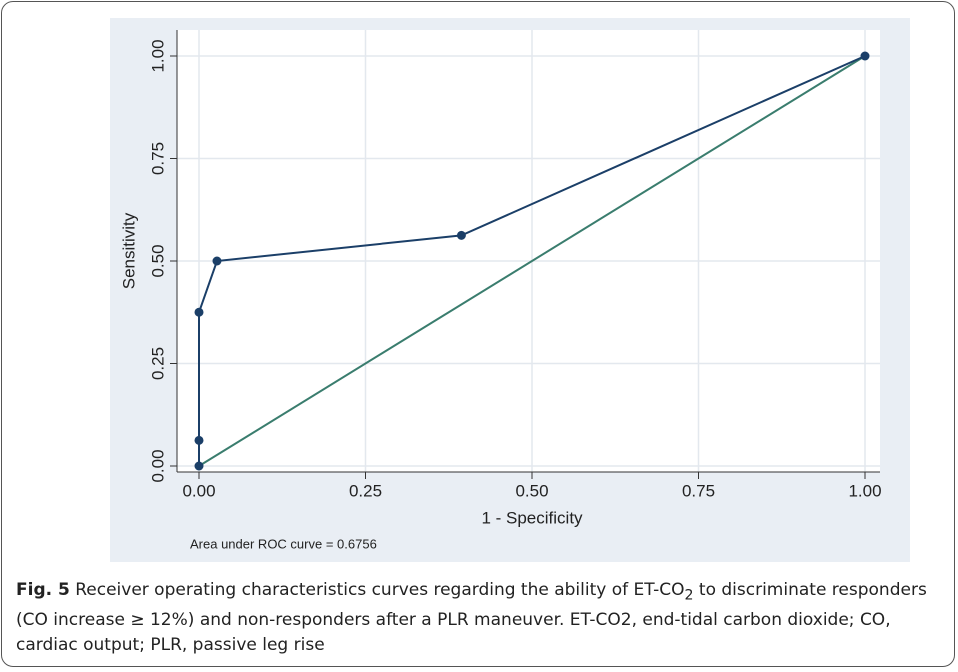 The height and width of the screenshot is (672, 958). I want to click on x-tick-label: 0.50, so click(531, 490).